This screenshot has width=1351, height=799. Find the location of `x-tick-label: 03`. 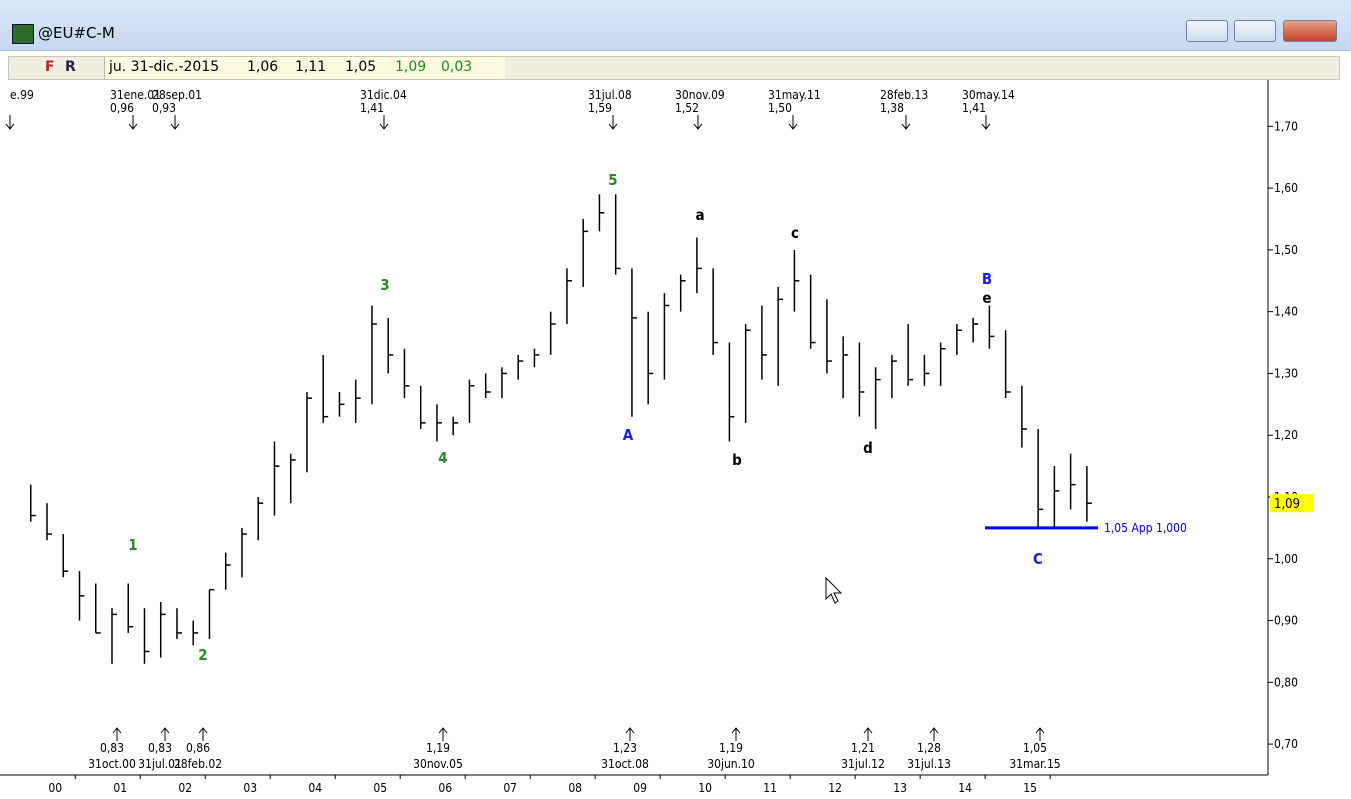

x-tick-label: 03 is located at coordinates (250, 788).